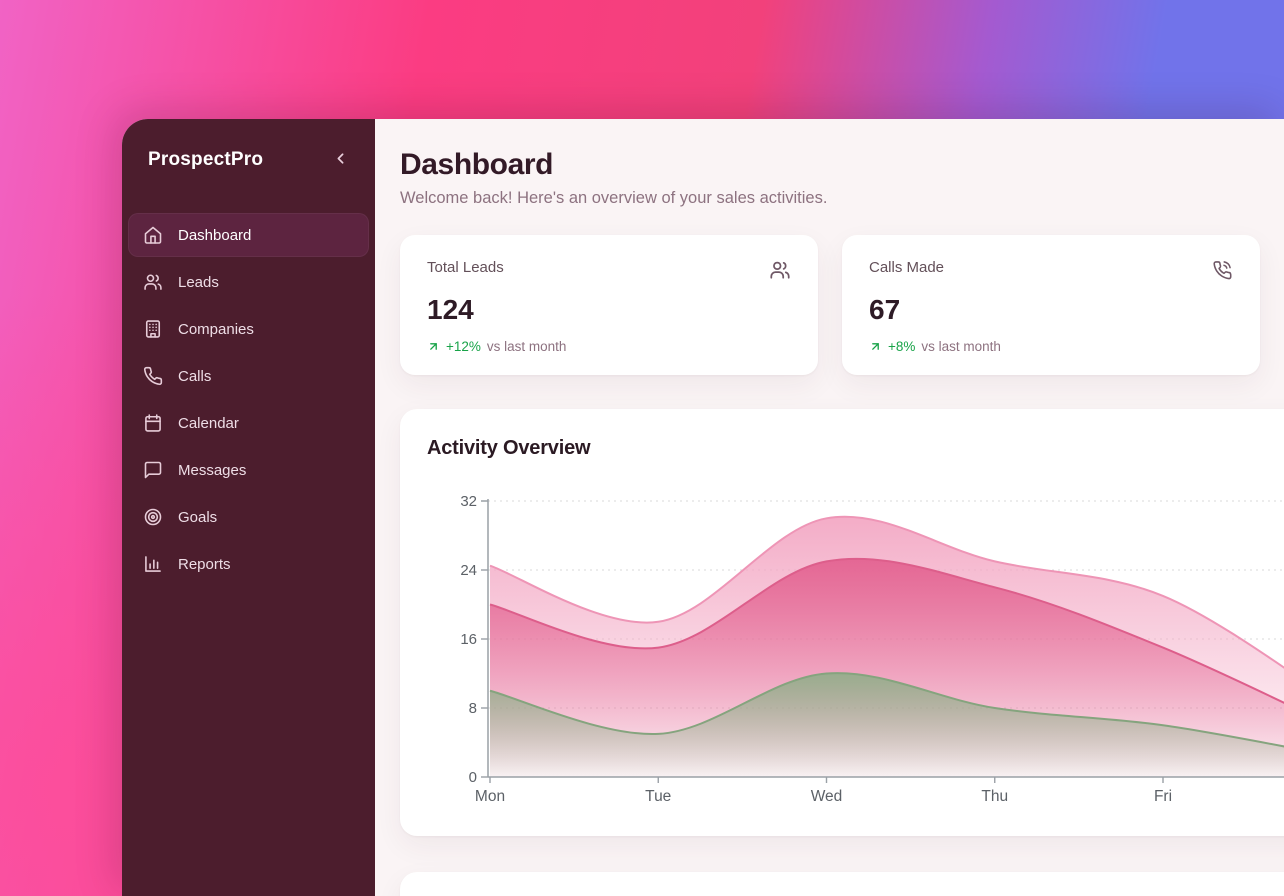  Describe the element at coordinates (208, 423) in the screenshot. I see `sidebar-item-label: Calendar` at that location.